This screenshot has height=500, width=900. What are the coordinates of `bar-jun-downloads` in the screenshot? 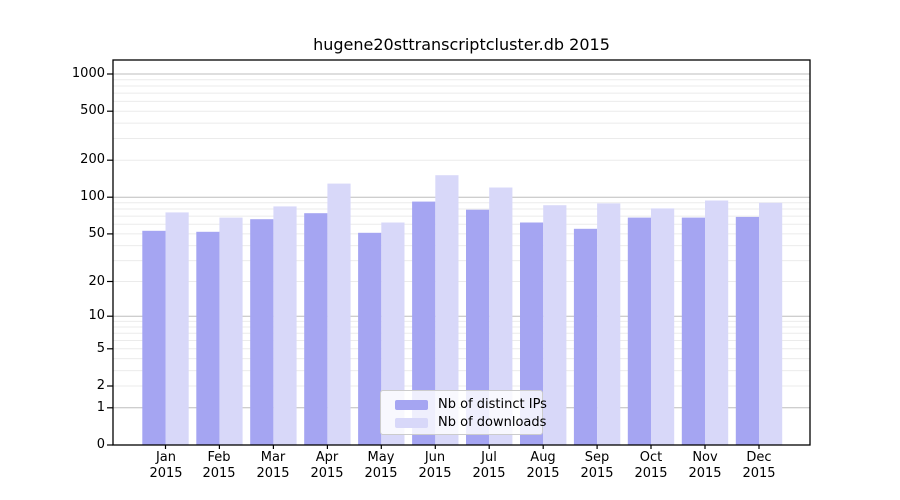 It's located at (447, 310).